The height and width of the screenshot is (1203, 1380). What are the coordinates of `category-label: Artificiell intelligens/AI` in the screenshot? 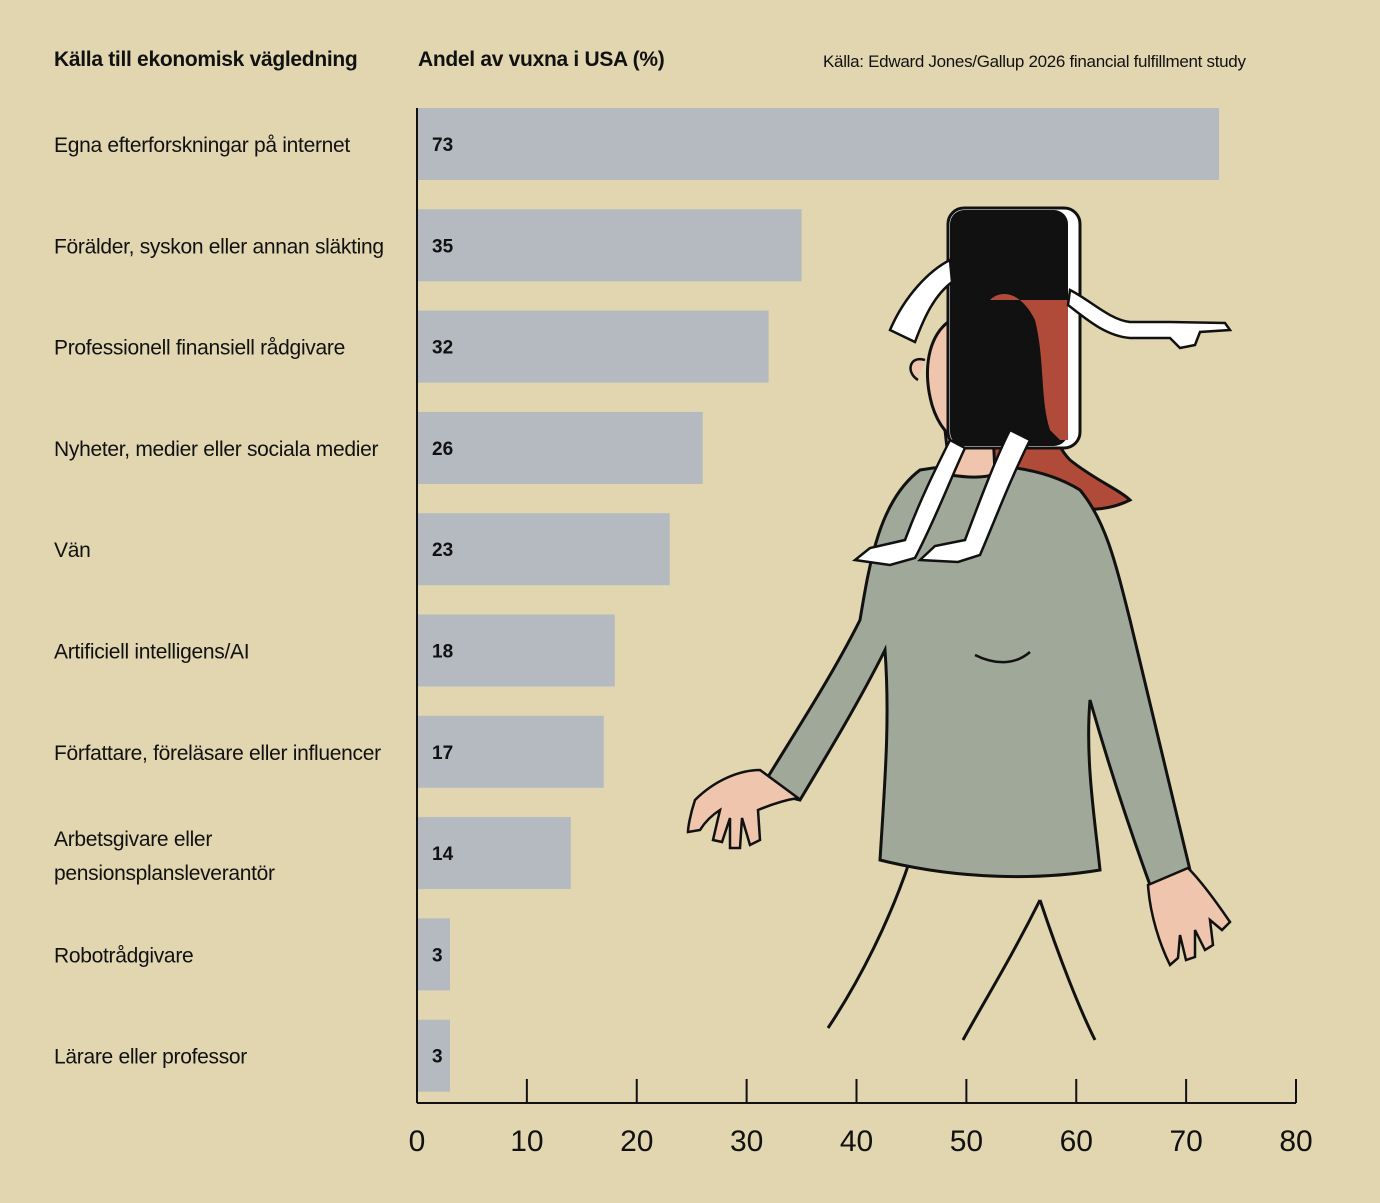 It's located at (151, 652).